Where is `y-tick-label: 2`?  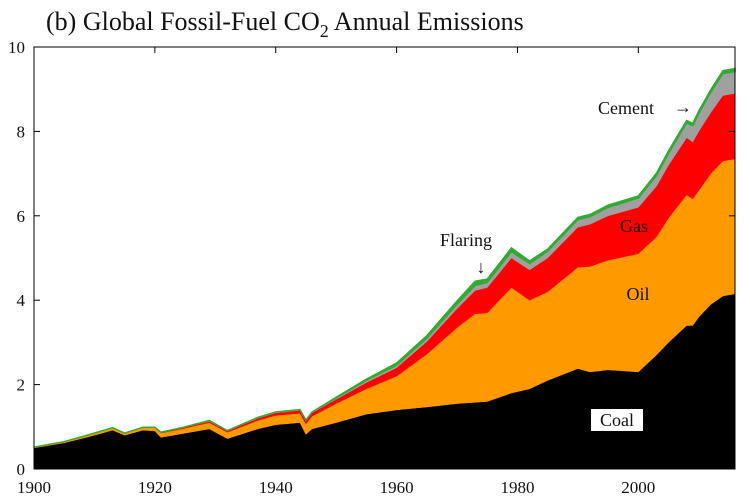 y-tick-label: 2 is located at coordinates (21, 385).